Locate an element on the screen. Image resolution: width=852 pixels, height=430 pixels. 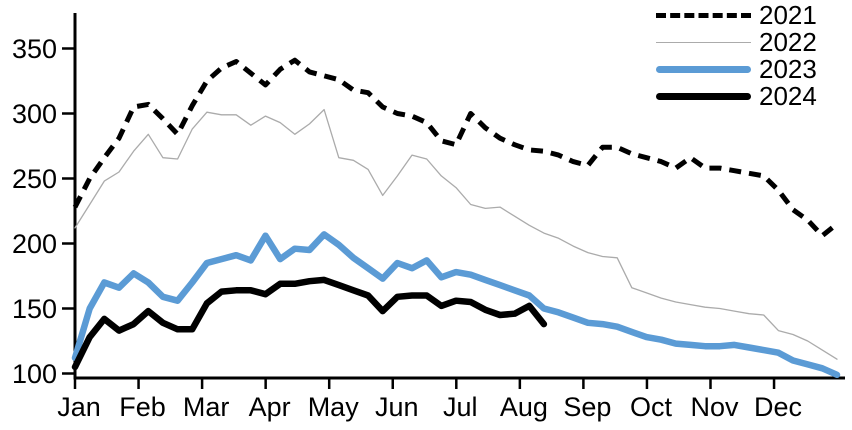
x-axis-label-aug: Aug is located at coordinates (524, 407).